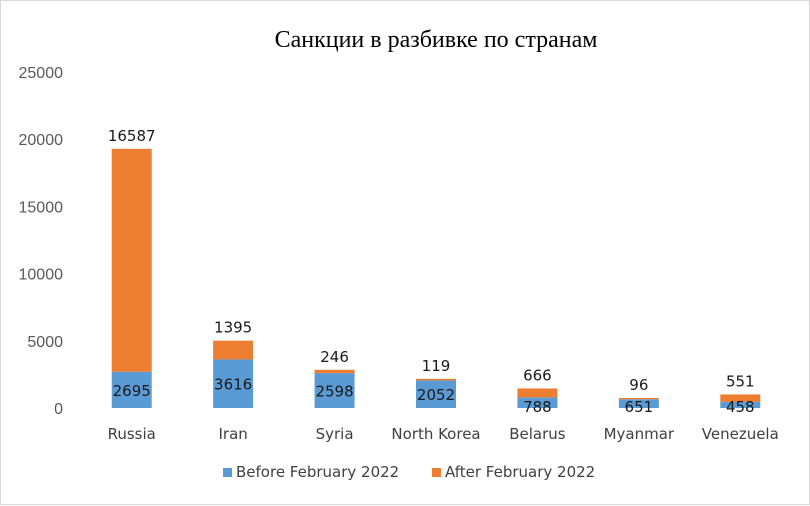 This screenshot has height=506, width=810. What do you see at coordinates (537, 375) in the screenshot?
I see `data-label: 666` at bounding box center [537, 375].